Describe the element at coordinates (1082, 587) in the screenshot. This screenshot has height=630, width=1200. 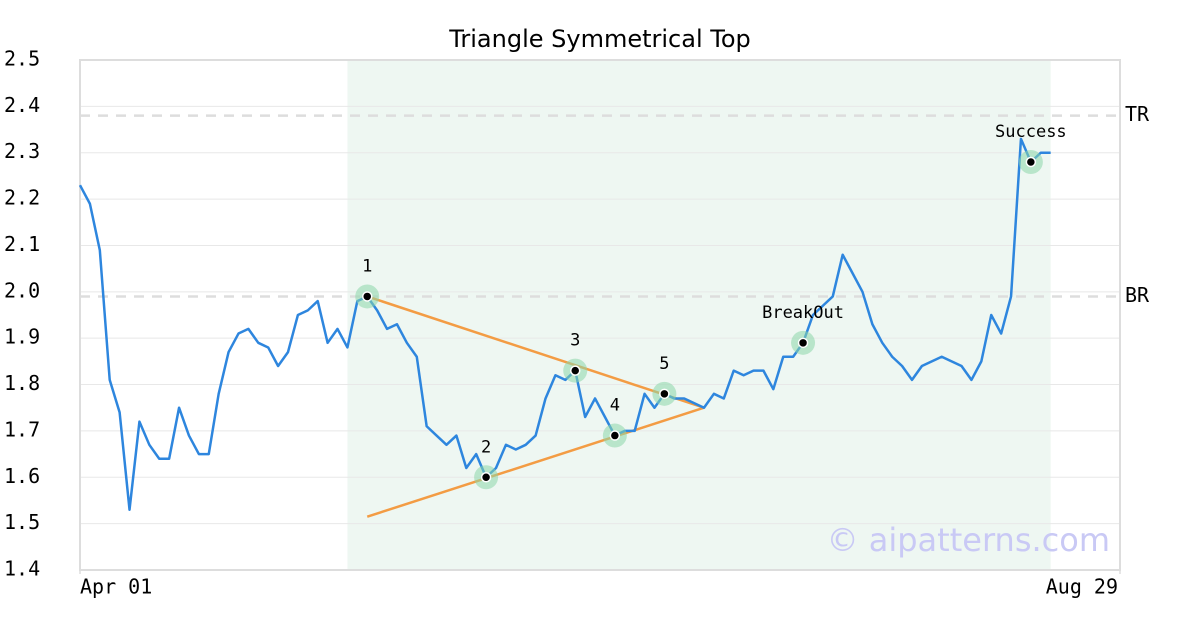
I see `x-tick-label: Aug 29` at that location.